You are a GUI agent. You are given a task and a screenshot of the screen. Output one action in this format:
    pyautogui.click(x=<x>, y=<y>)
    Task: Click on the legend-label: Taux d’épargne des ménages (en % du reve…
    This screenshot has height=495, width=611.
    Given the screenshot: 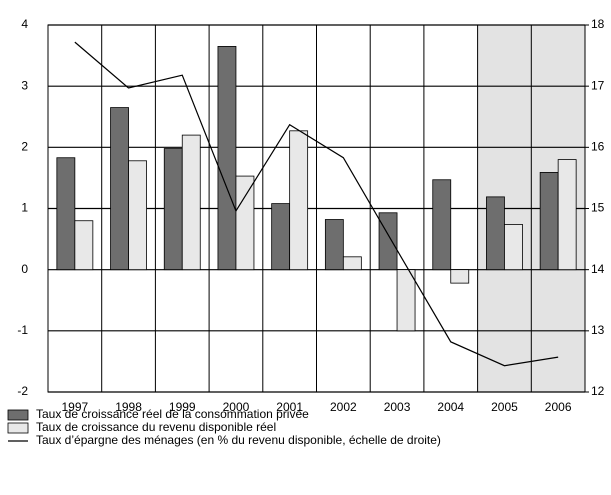 What is the action you would take?
    pyautogui.click(x=238, y=440)
    